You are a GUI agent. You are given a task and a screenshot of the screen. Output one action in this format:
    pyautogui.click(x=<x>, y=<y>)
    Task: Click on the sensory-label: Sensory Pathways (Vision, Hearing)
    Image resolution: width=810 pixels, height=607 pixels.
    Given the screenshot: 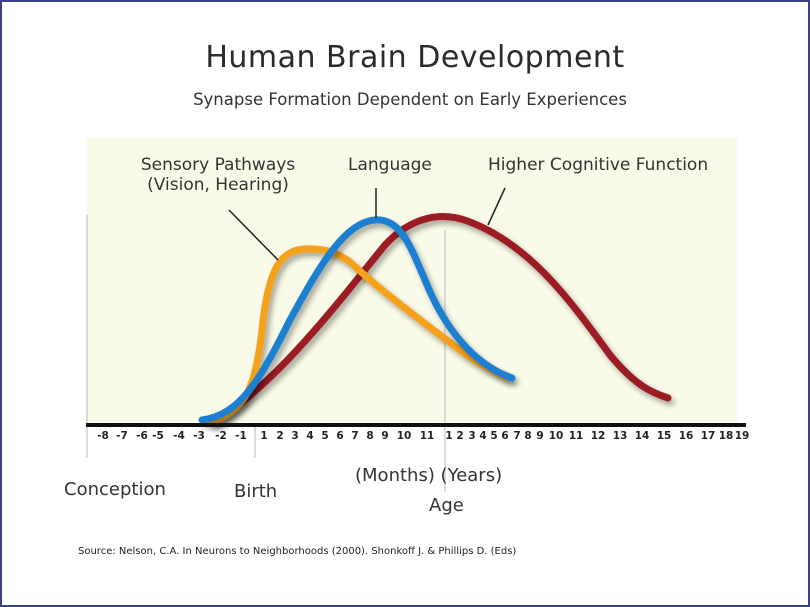 What is the action you would take?
    pyautogui.click(x=218, y=175)
    